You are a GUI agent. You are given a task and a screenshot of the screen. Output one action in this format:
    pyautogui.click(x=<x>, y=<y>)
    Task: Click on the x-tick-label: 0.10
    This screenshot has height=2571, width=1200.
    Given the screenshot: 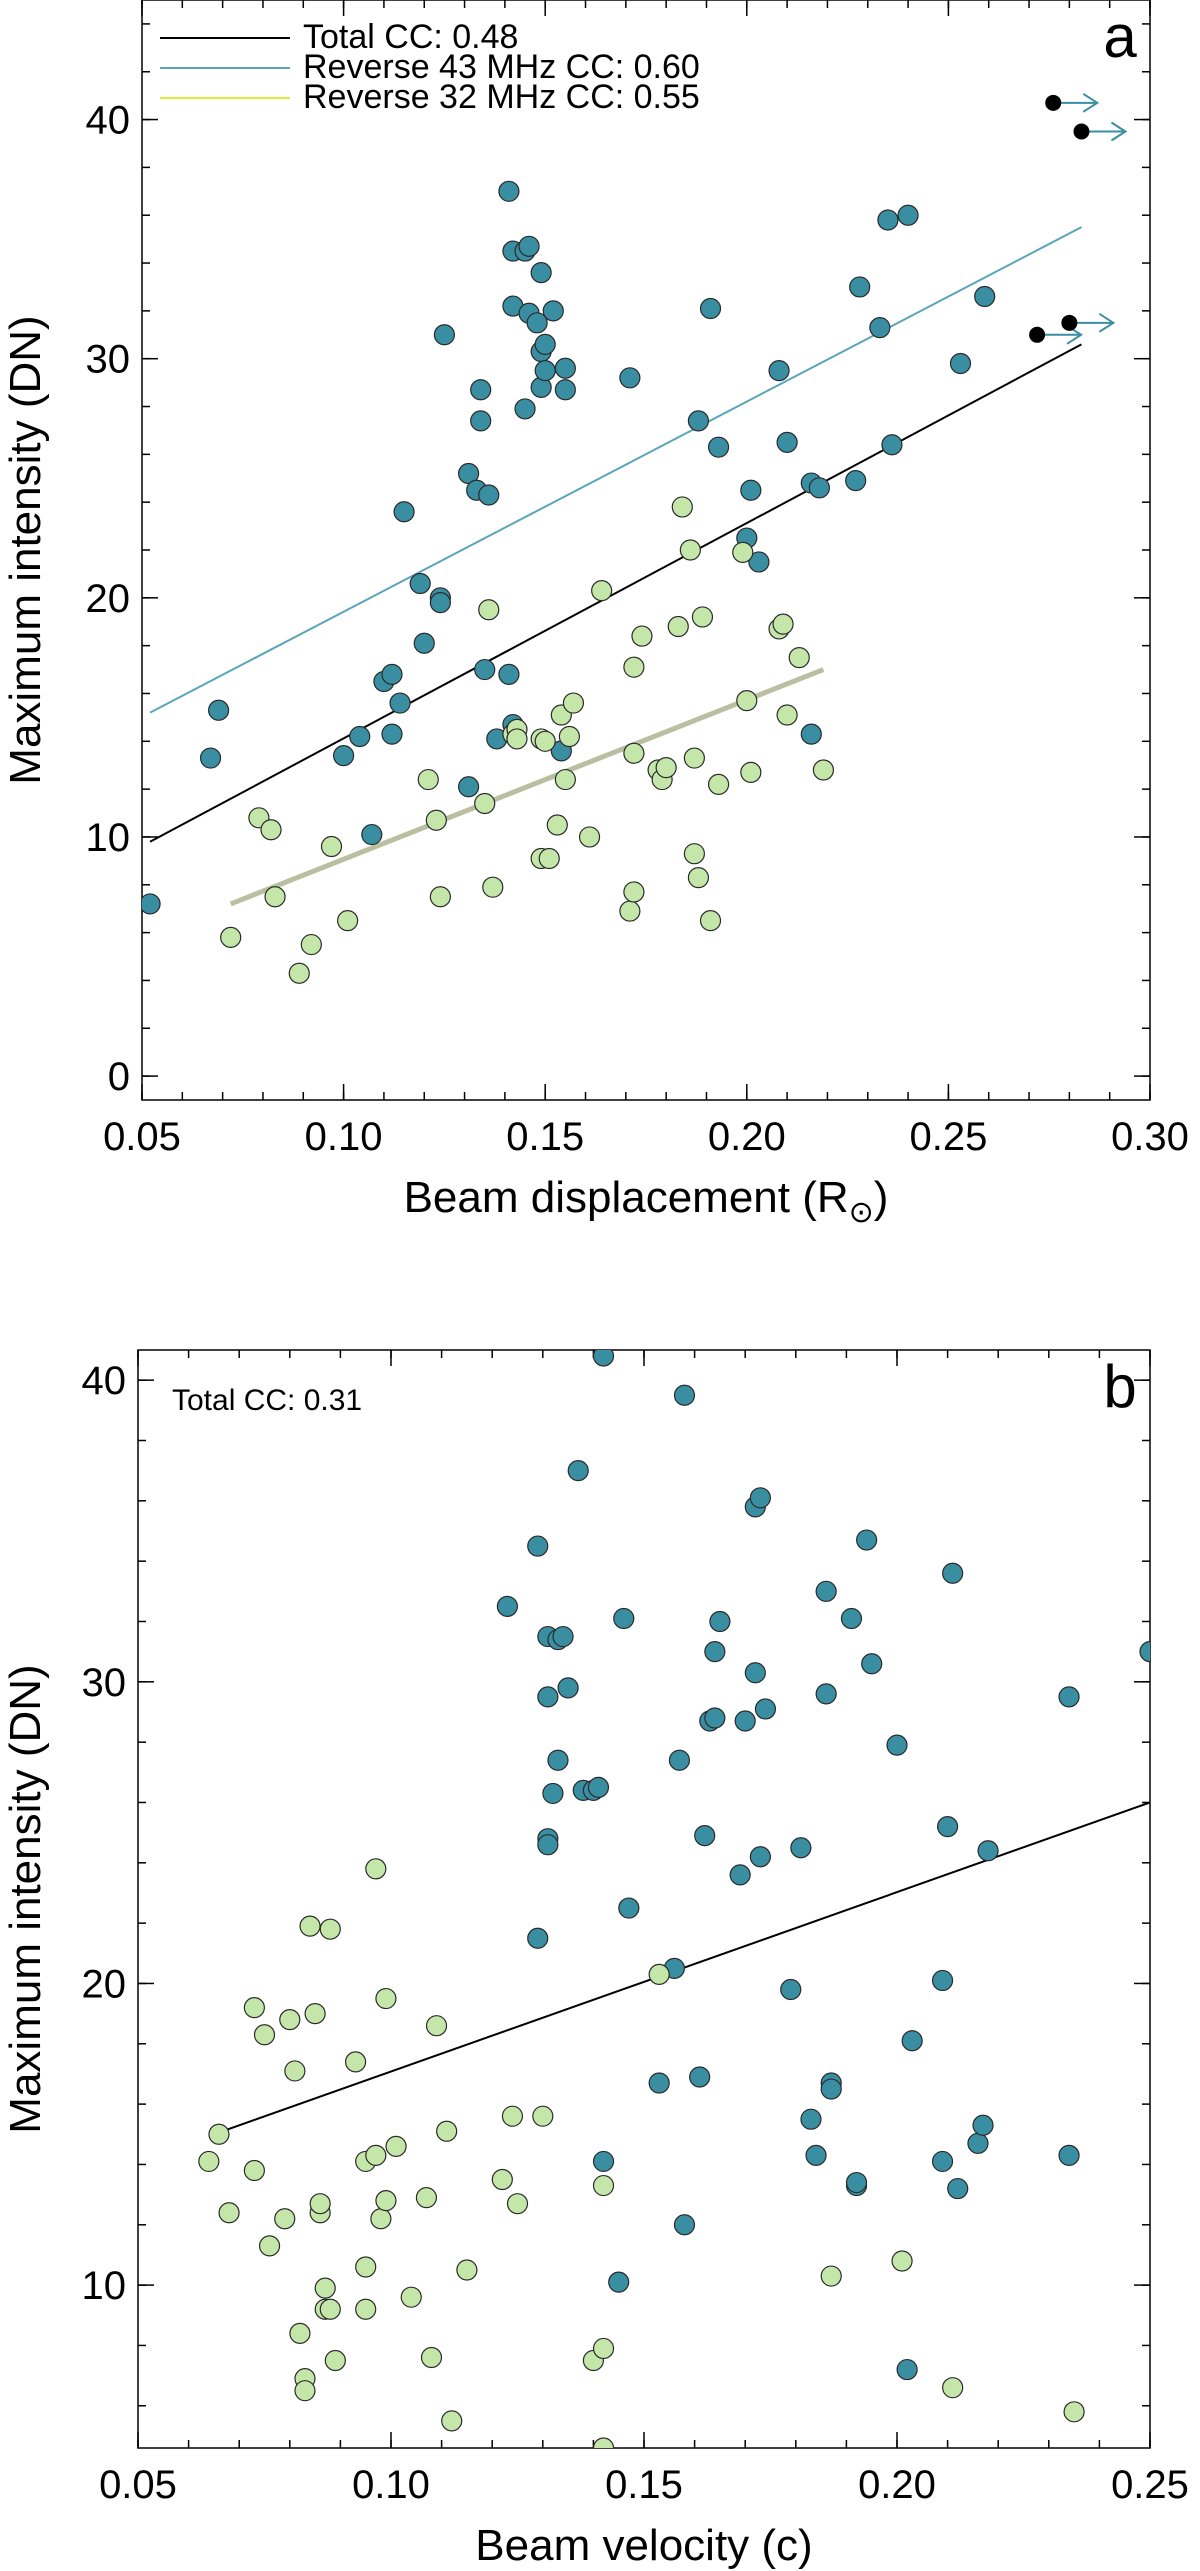 What is the action you would take?
    pyautogui.click(x=344, y=1137)
    